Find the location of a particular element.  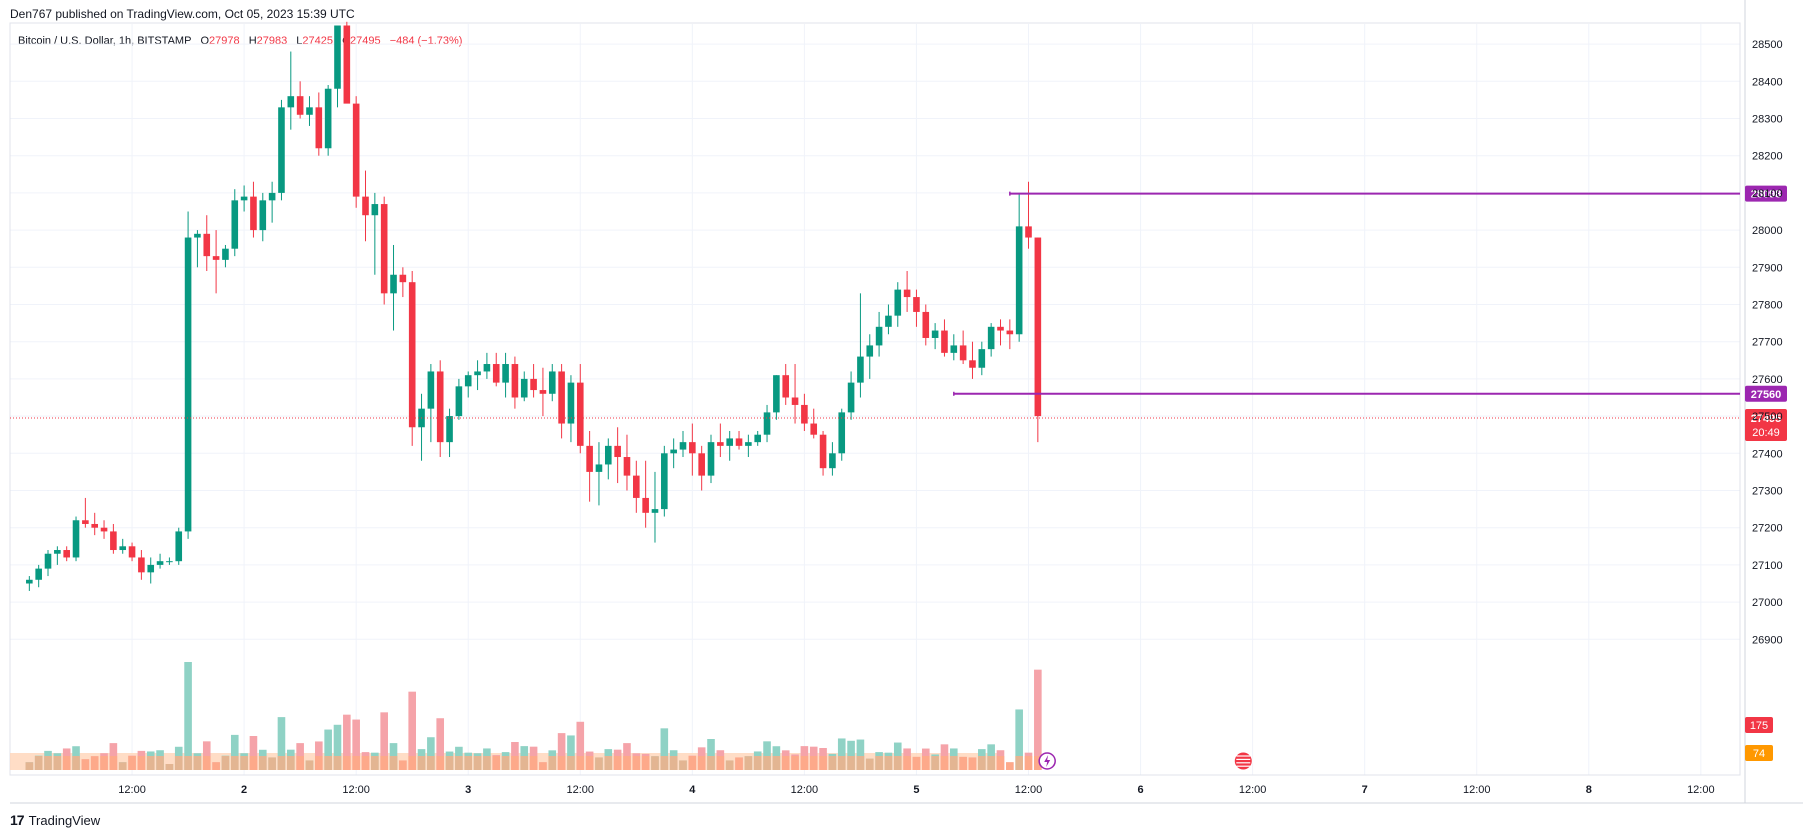

us-flag-event-icon is located at coordinates (1243, 761).